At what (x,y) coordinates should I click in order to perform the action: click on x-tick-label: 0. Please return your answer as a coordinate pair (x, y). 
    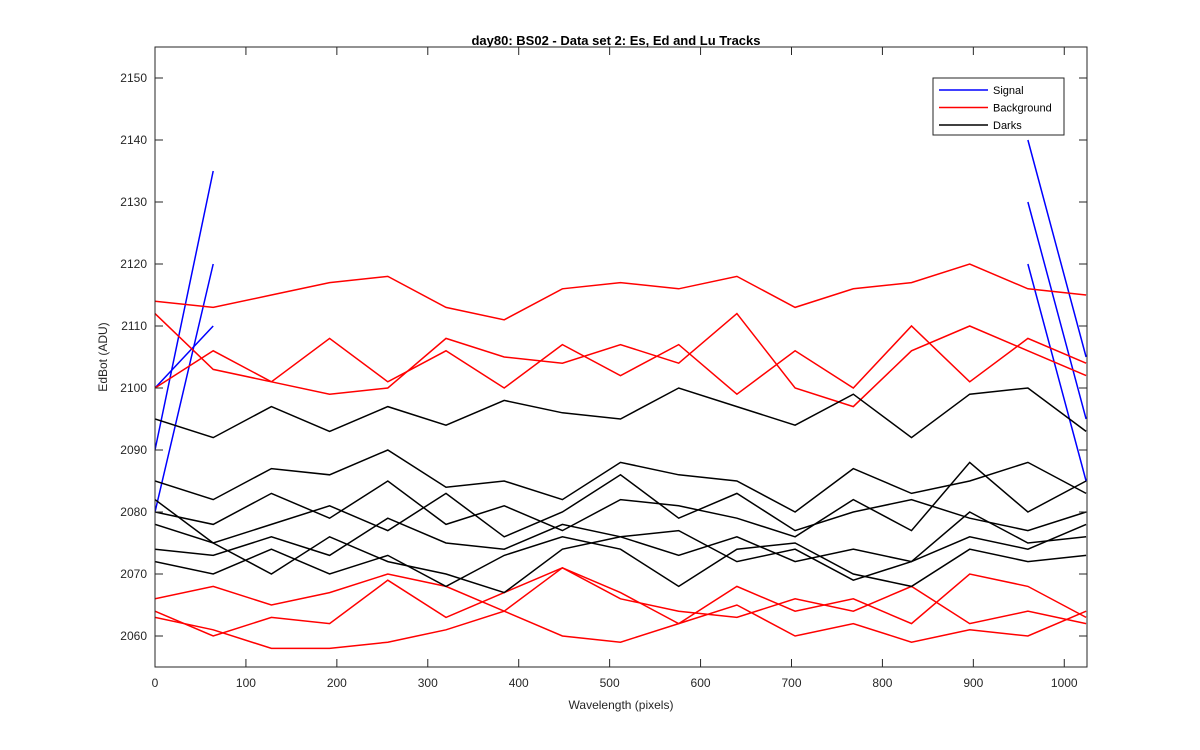
    Looking at the image, I should click on (155, 683).